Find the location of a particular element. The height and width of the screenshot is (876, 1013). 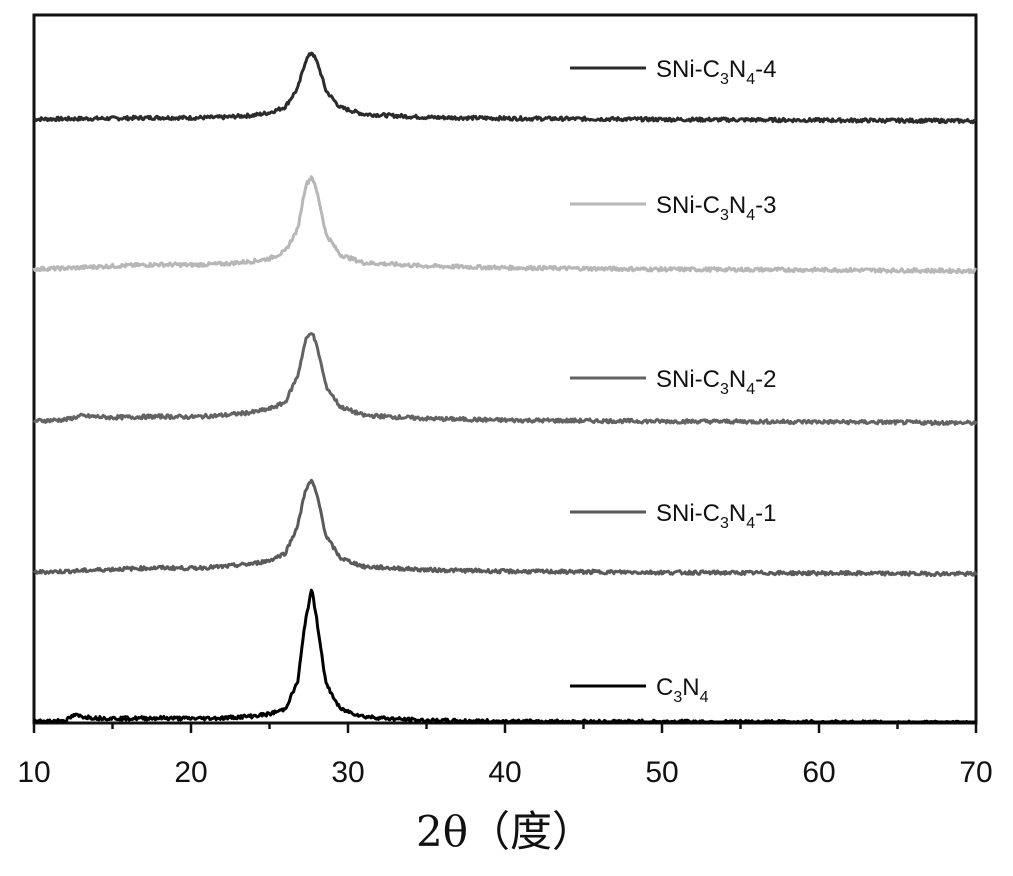

legend-label-3: SNi-C3N4-2 is located at coordinates (716, 382).